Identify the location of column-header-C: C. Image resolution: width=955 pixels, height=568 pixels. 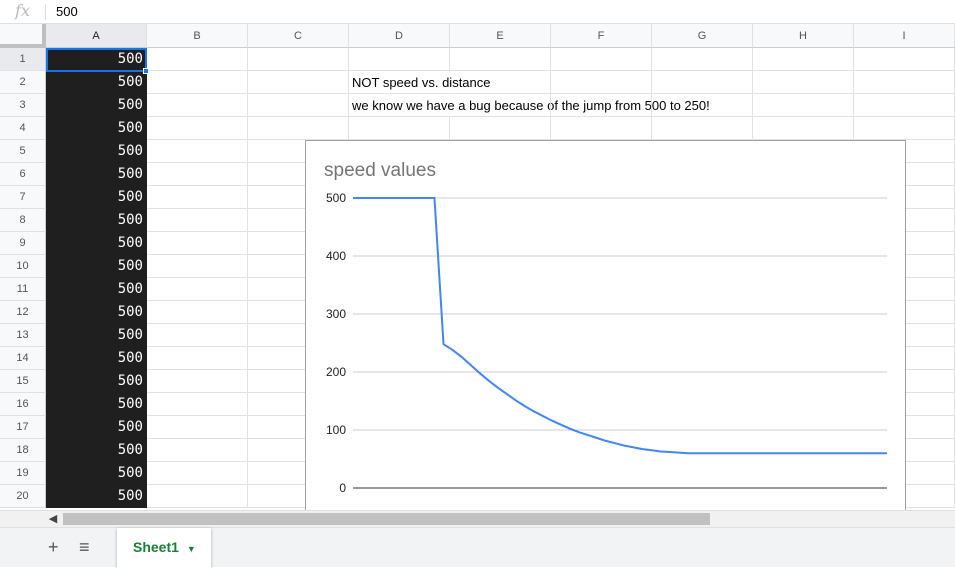
(298, 36).